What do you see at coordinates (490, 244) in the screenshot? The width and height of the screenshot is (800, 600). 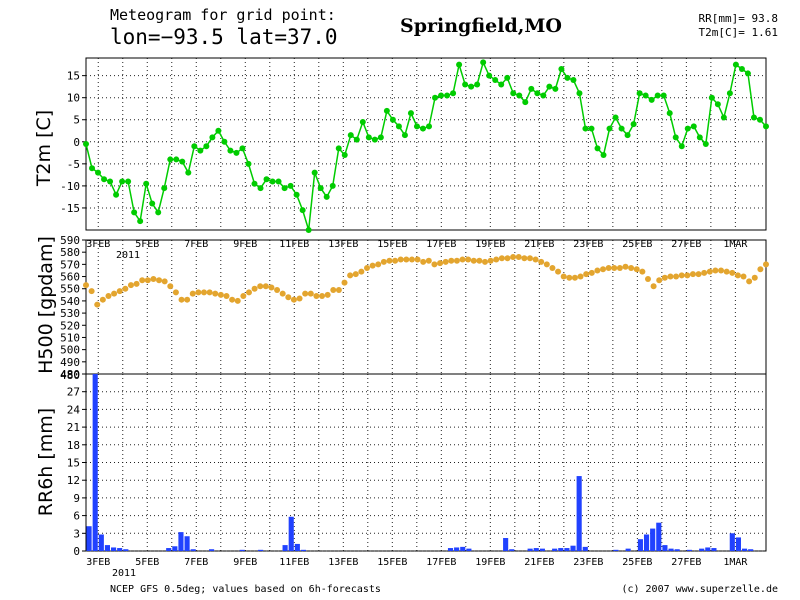 I see `x-tick-label-mid: 19FEB` at bounding box center [490, 244].